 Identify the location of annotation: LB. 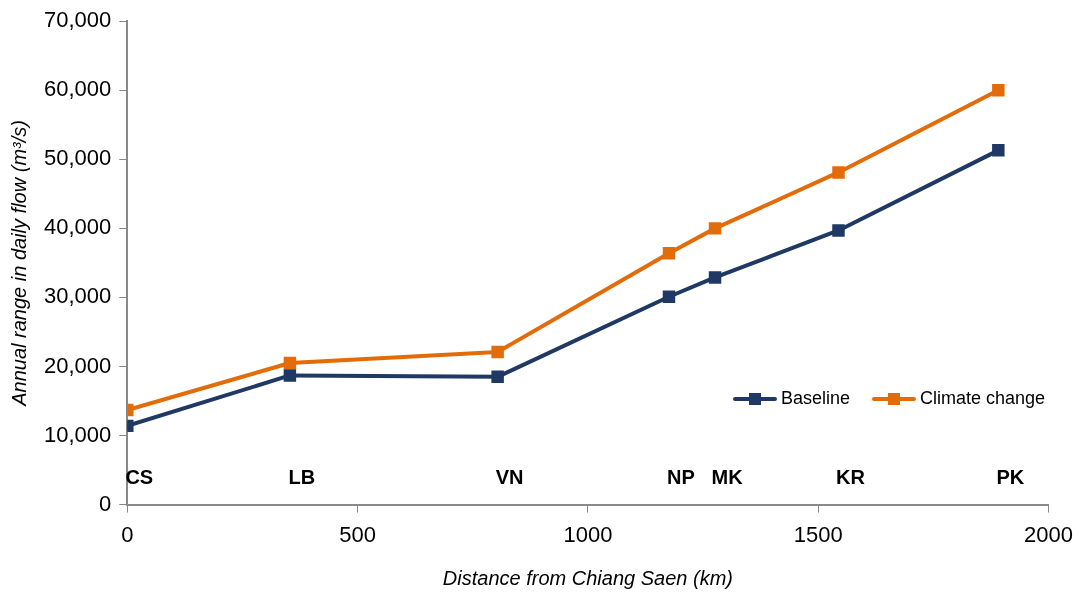
(302, 477).